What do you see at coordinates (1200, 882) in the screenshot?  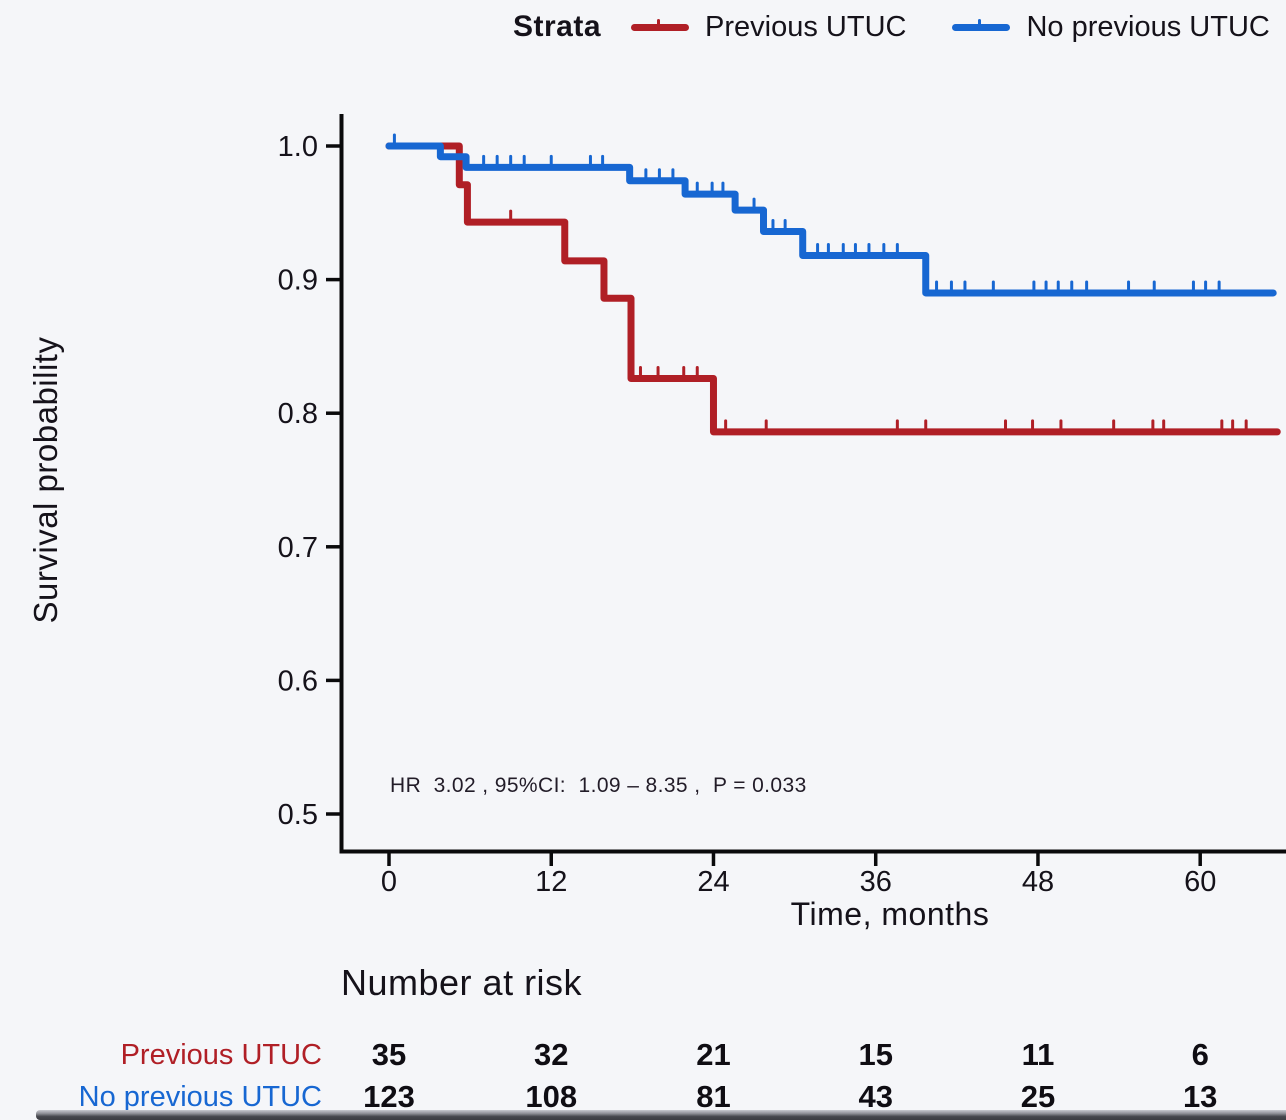 I see `x-tick-label: 60` at bounding box center [1200, 882].